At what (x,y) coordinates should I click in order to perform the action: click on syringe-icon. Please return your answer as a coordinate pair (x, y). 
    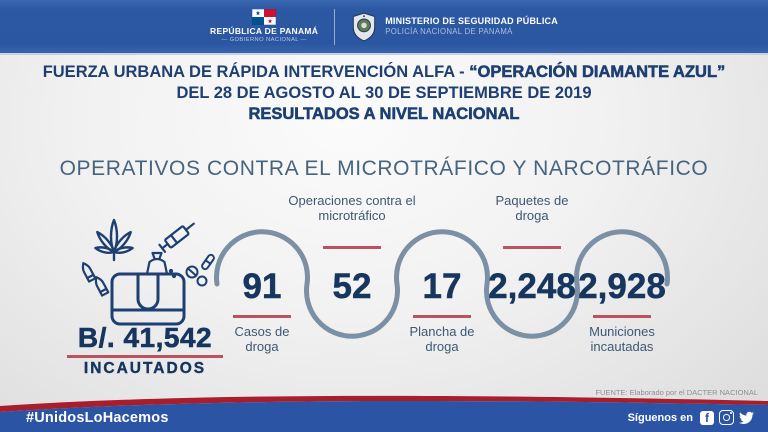
    Looking at the image, I should click on (176, 237).